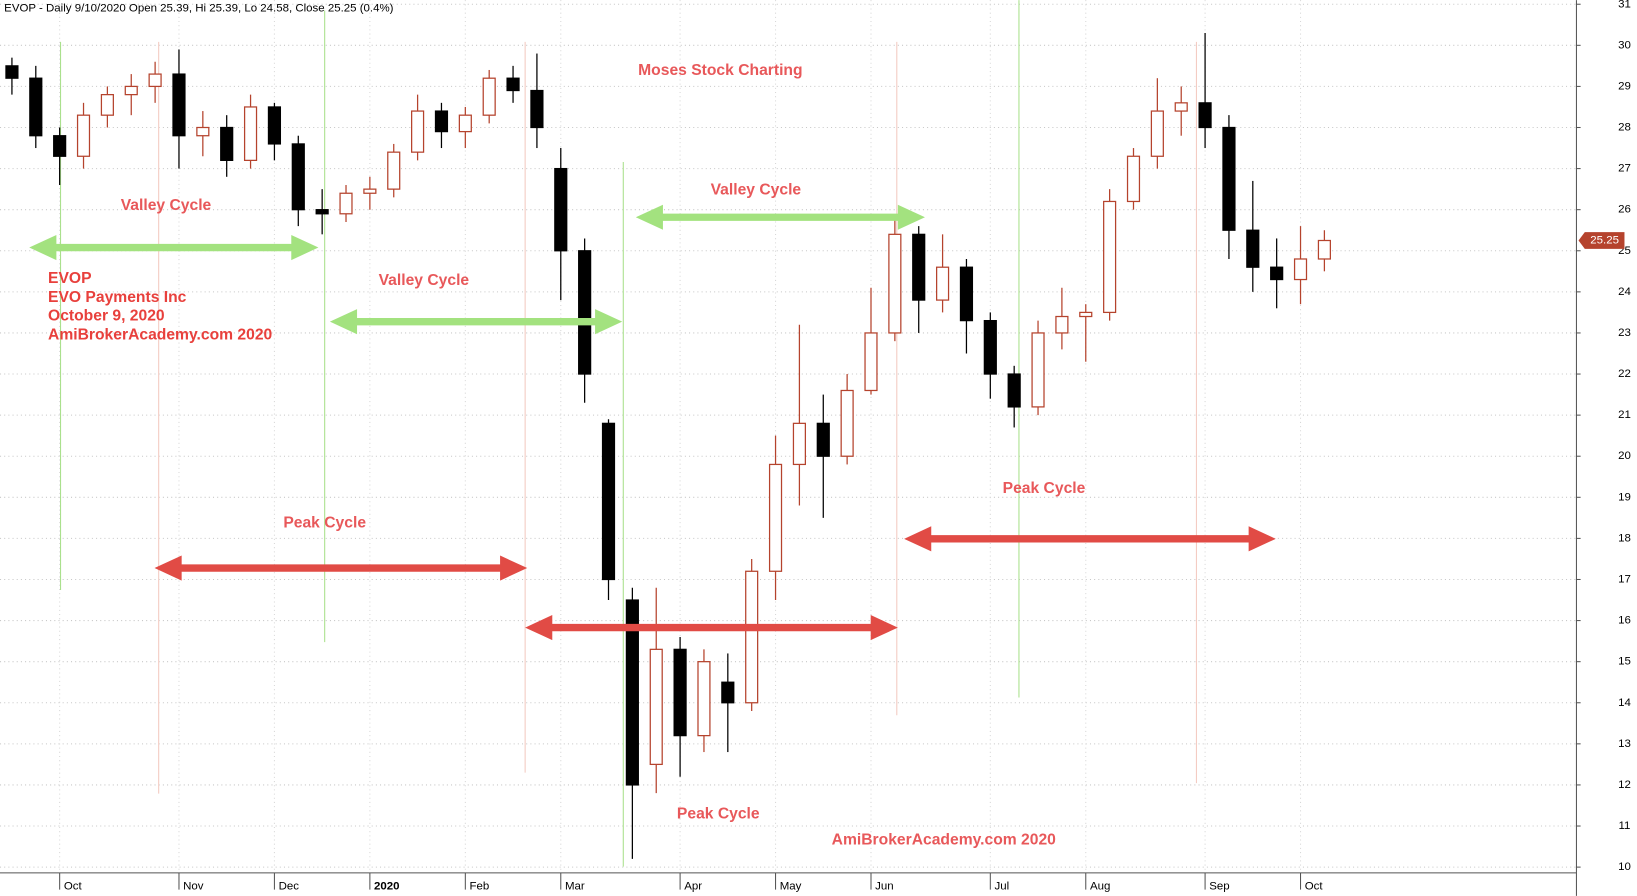 The height and width of the screenshot is (896, 1637). Describe the element at coordinates (106, 316) in the screenshot. I see `annotation: October 9, 2020` at that location.